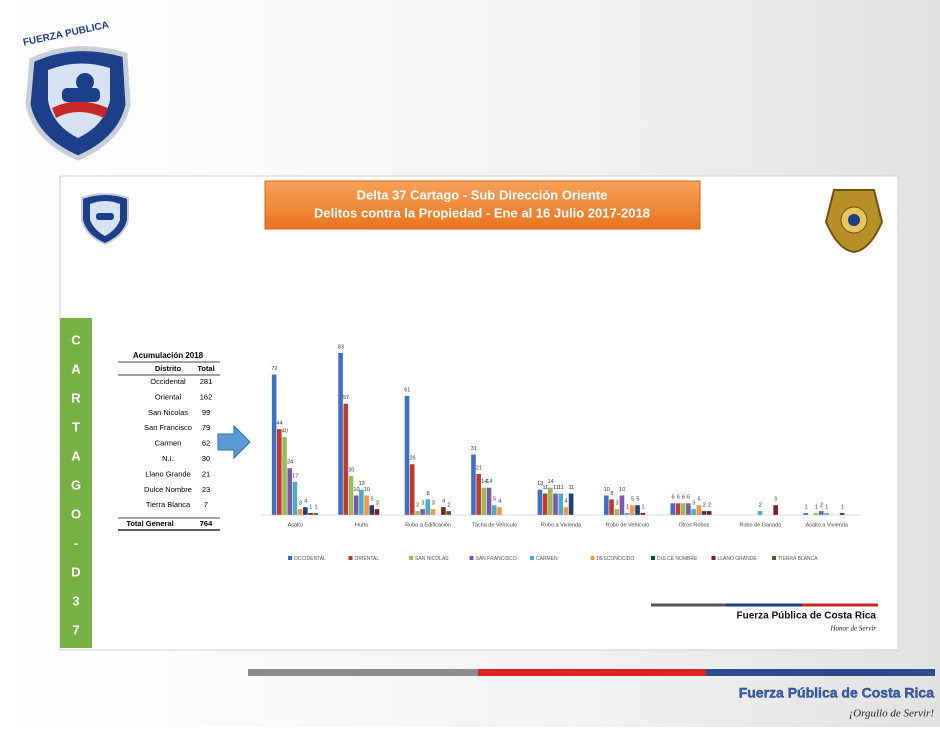  Describe the element at coordinates (206, 427) in the screenshot. I see `table-cell: 79` at that location.